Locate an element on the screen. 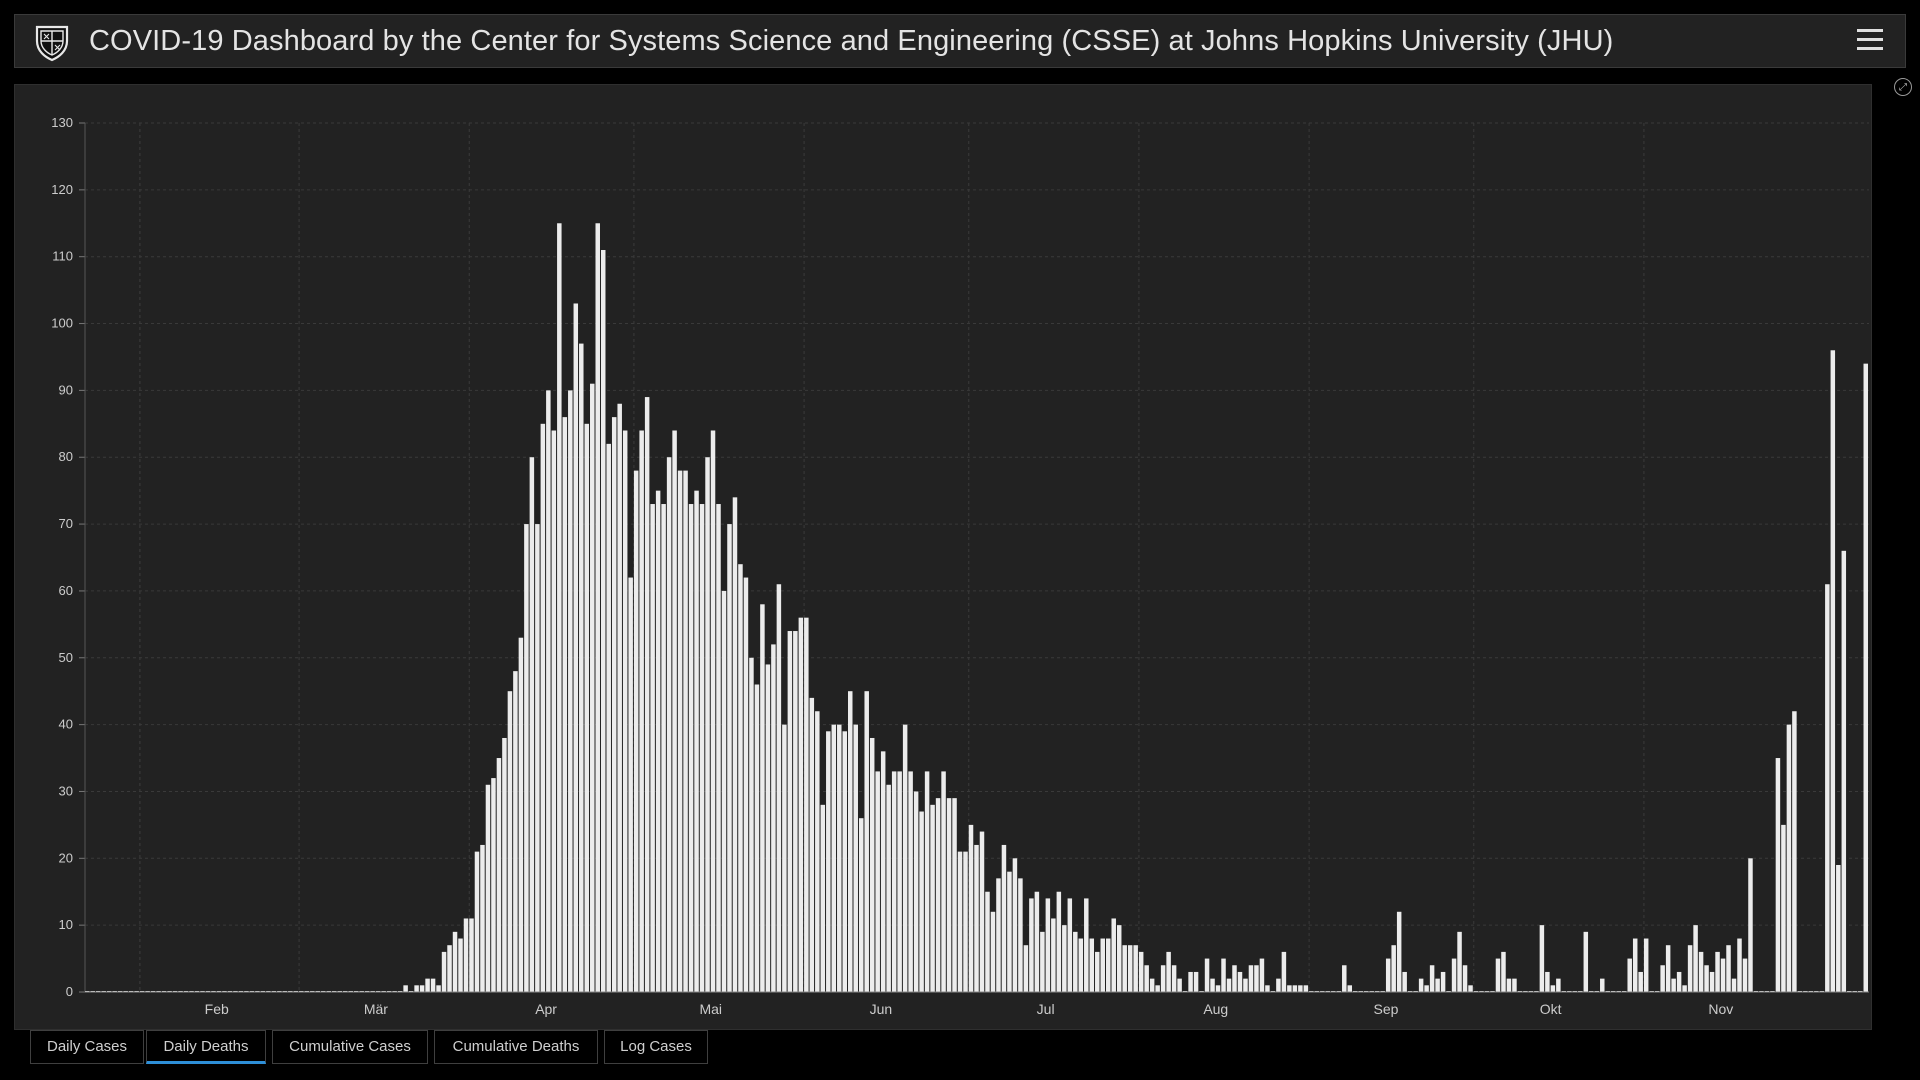  tab-daily-cases: Daily Cases is located at coordinates (87, 1047).